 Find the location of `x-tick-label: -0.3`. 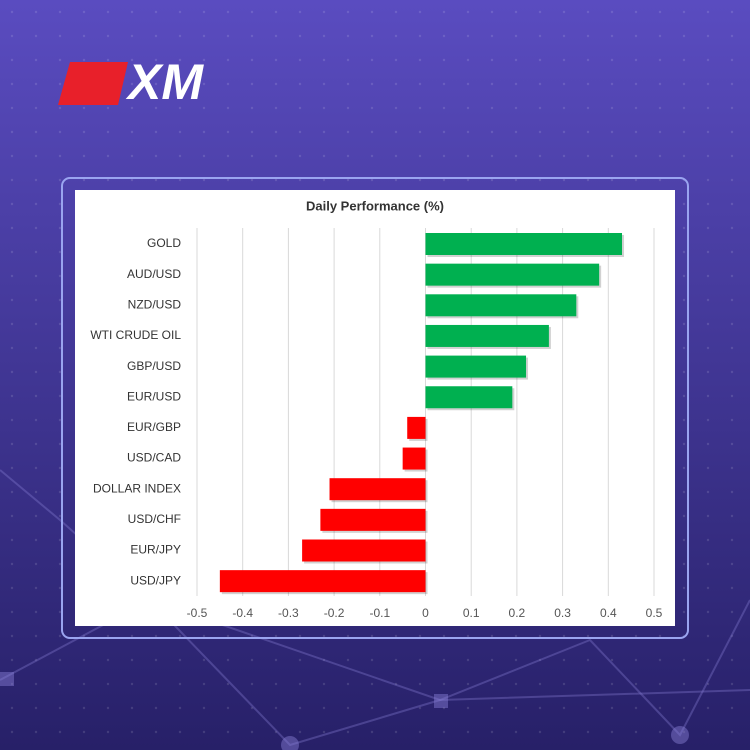

x-tick-label: -0.3 is located at coordinates (288, 613).